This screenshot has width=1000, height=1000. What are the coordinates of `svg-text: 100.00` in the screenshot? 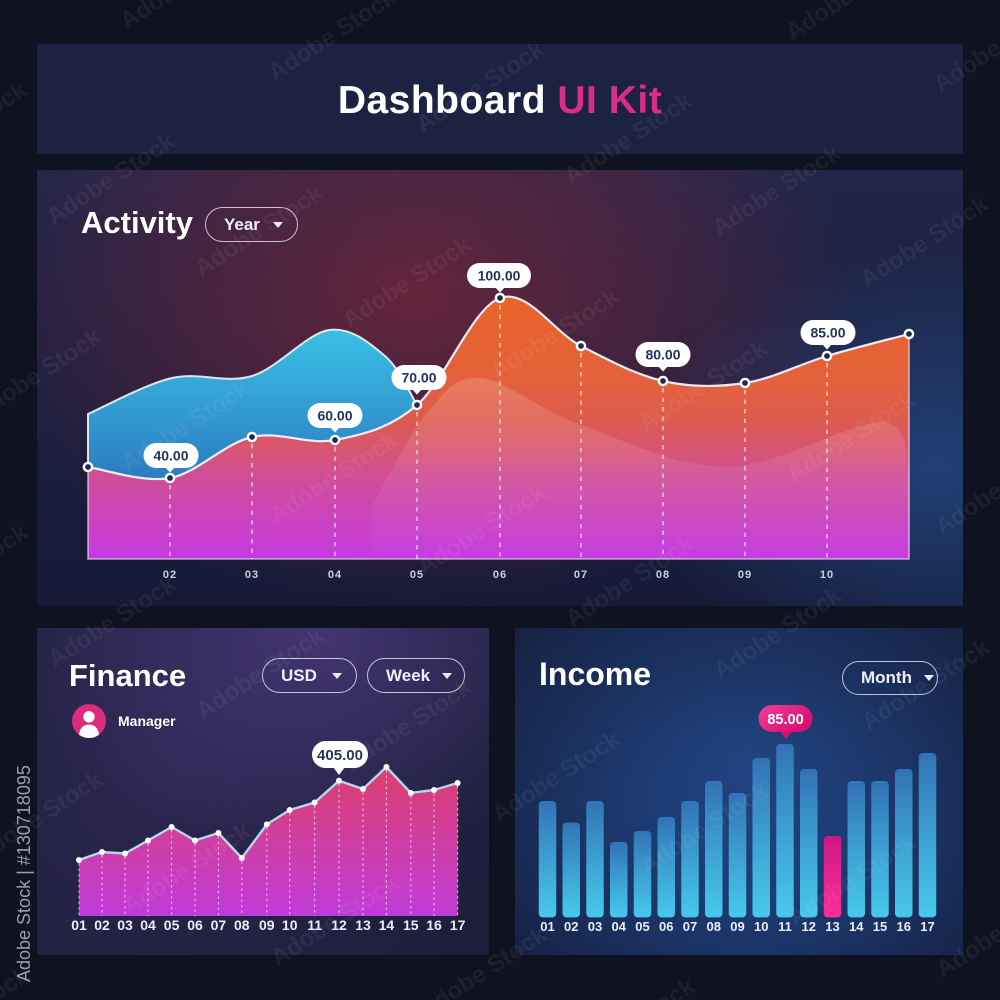 It's located at (499, 276).